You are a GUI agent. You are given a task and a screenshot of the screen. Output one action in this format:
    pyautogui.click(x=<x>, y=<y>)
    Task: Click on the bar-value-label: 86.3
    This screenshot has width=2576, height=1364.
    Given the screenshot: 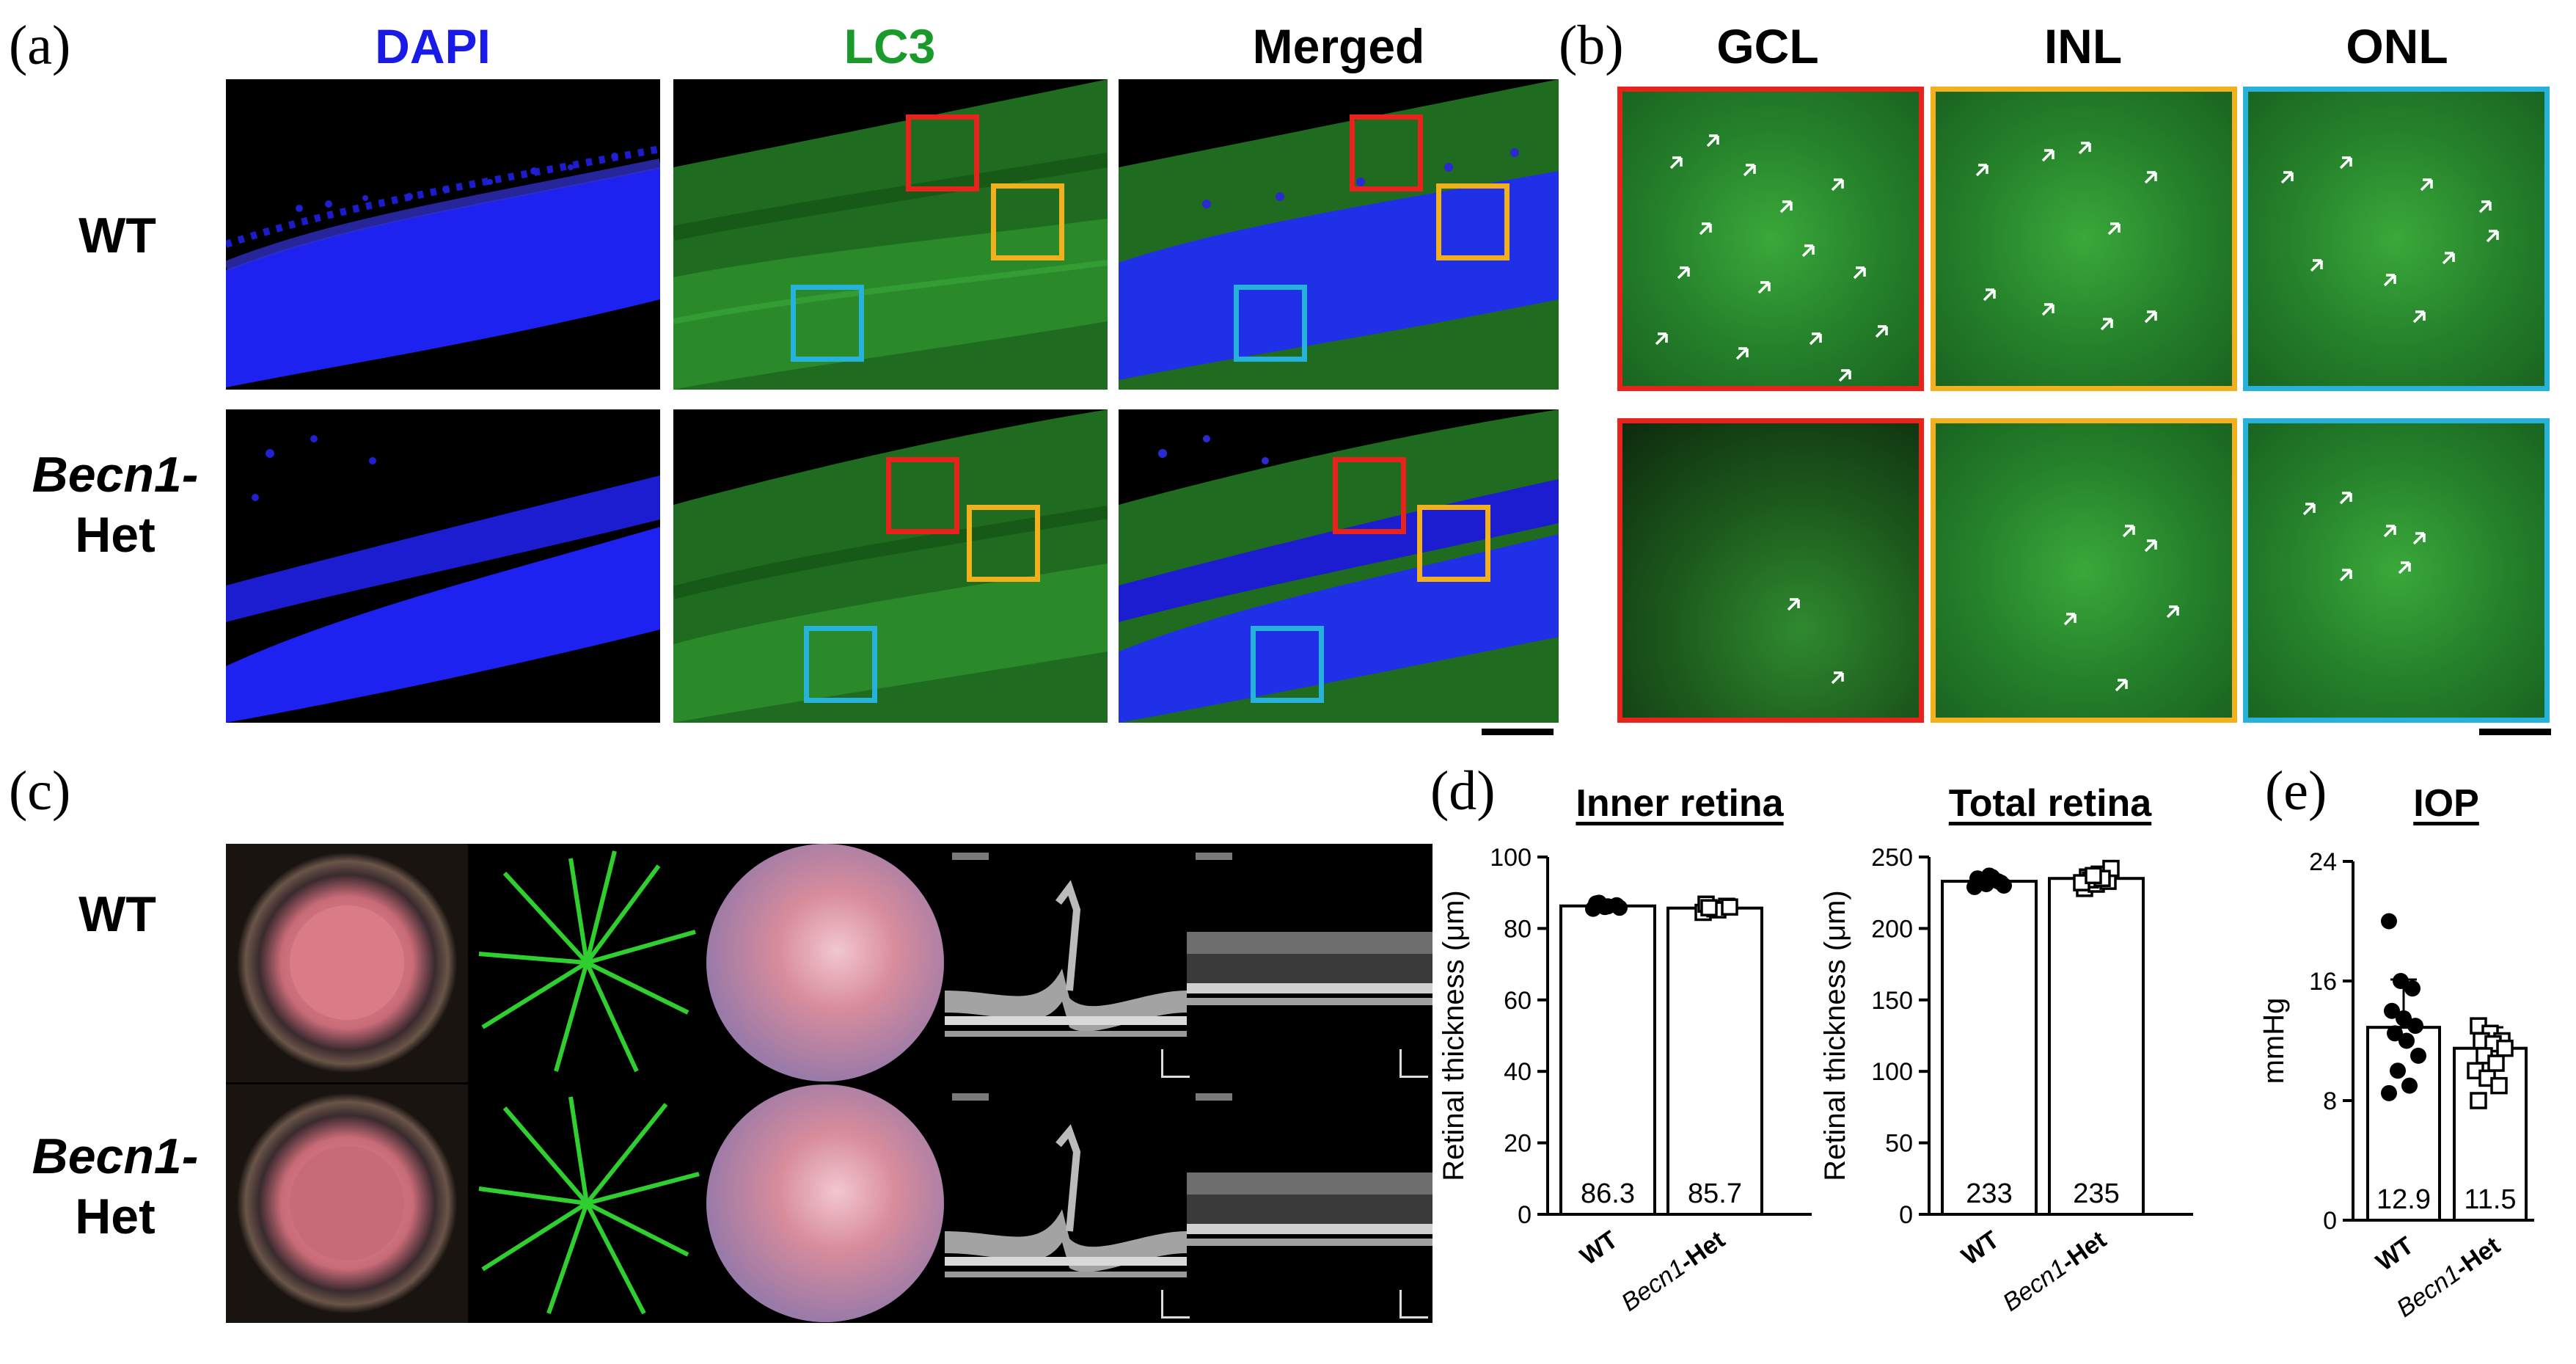 What is the action you would take?
    pyautogui.click(x=1608, y=1193)
    